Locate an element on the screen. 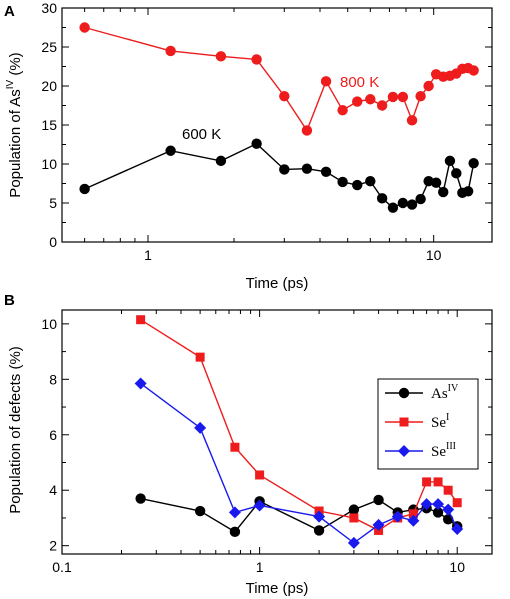  panel-a-ylabel: Population of AsIV (%) is located at coordinates (14, 124).